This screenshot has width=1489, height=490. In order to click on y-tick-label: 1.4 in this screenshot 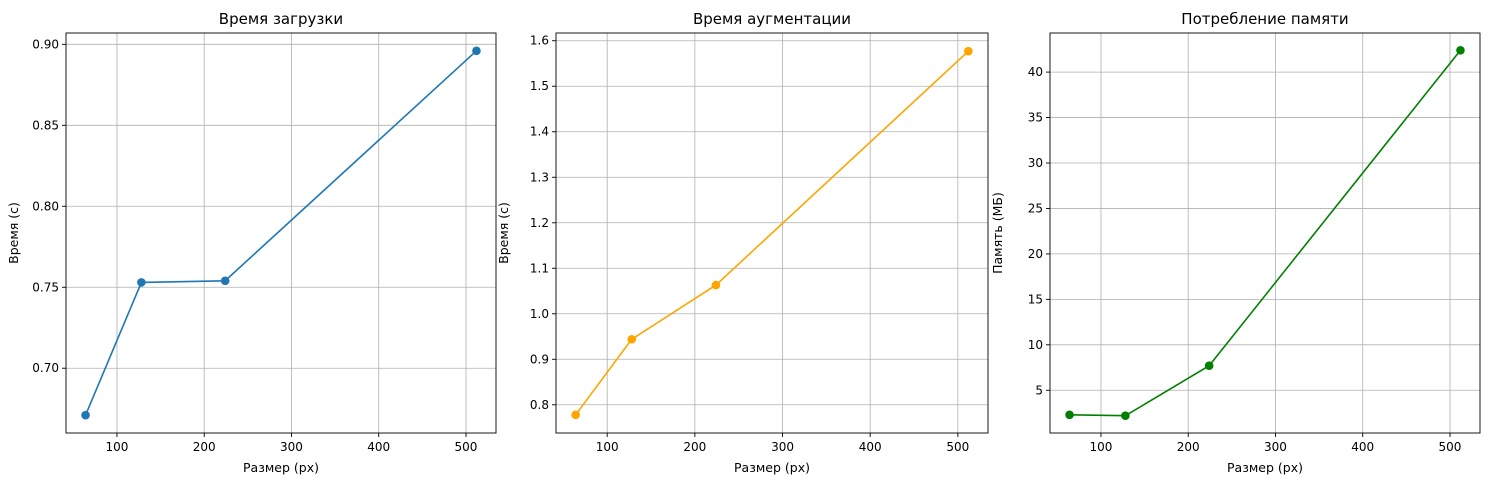, I will do `click(539, 132)`.